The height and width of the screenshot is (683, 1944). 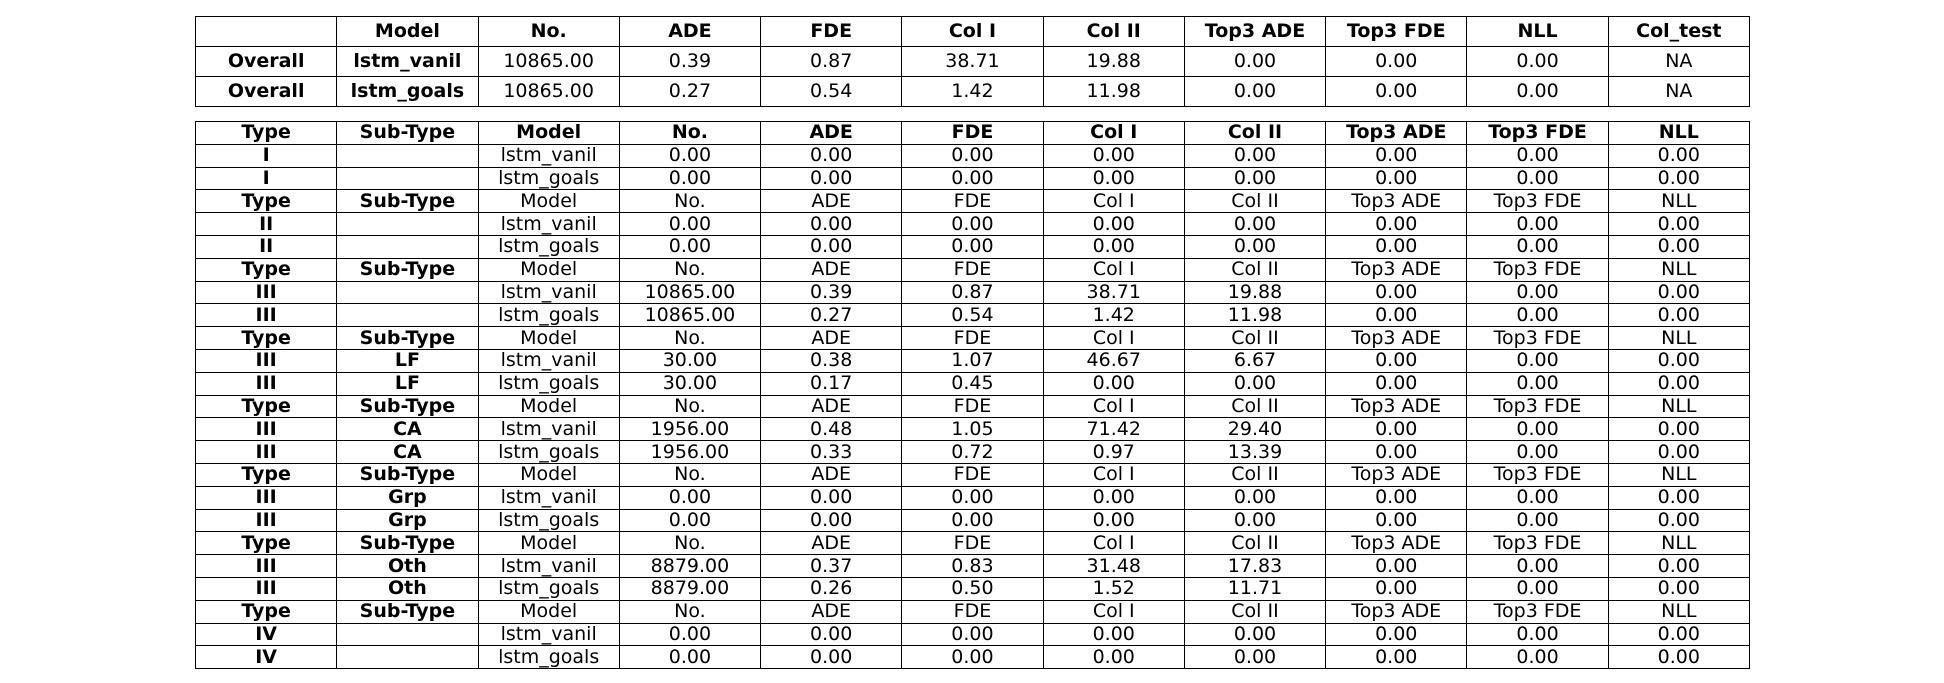 What do you see at coordinates (1679, 269) in the screenshot?
I see `table-cell: NLL` at bounding box center [1679, 269].